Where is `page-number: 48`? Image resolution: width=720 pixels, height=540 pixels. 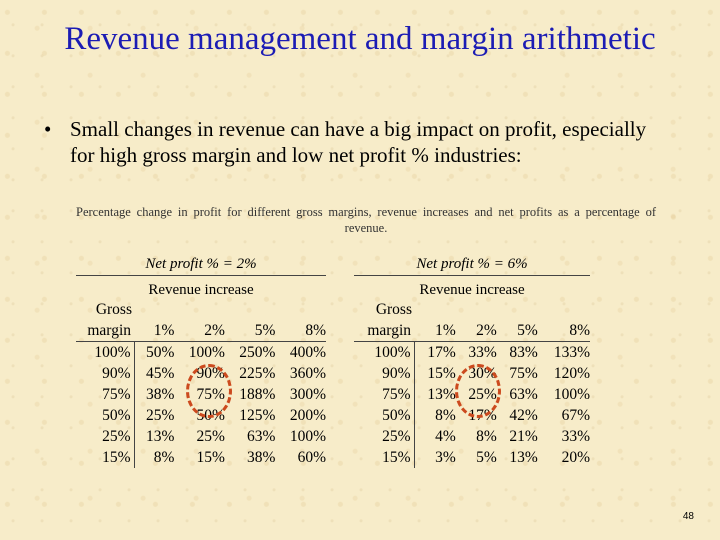
page-number: 48 is located at coordinates (688, 516).